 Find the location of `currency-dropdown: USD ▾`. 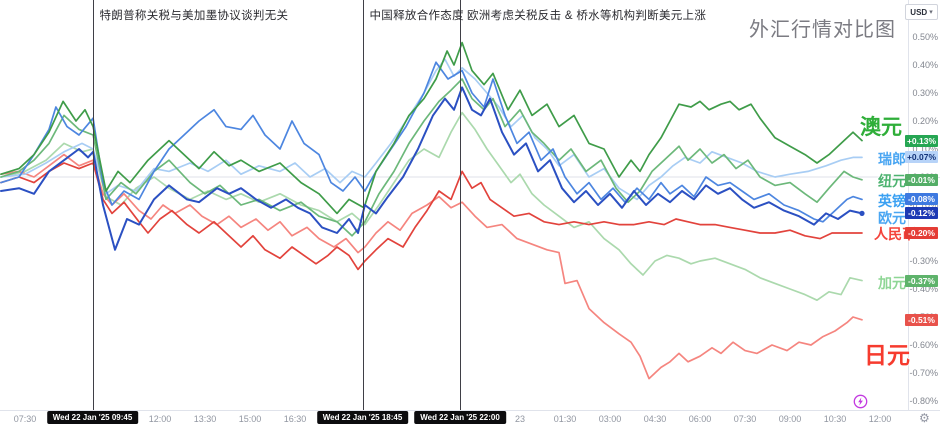

currency-dropdown: USD ▾ is located at coordinates (921, 12).